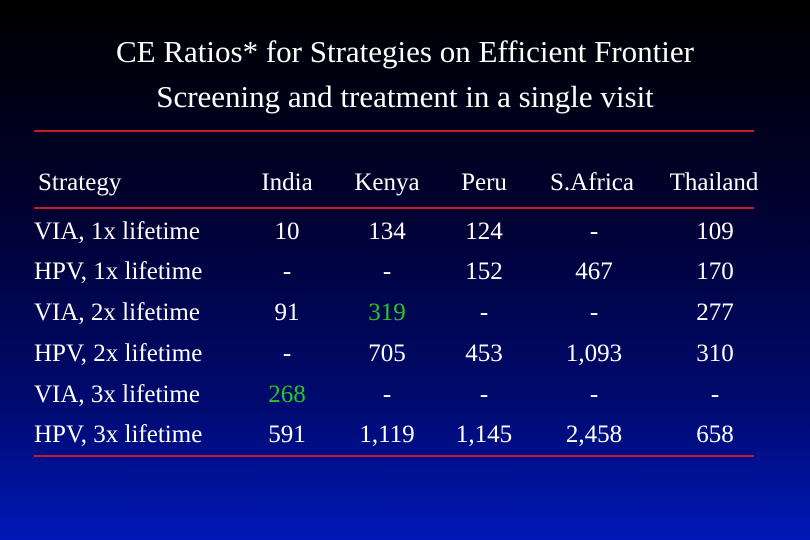  I want to click on title-divider, so click(394, 131).